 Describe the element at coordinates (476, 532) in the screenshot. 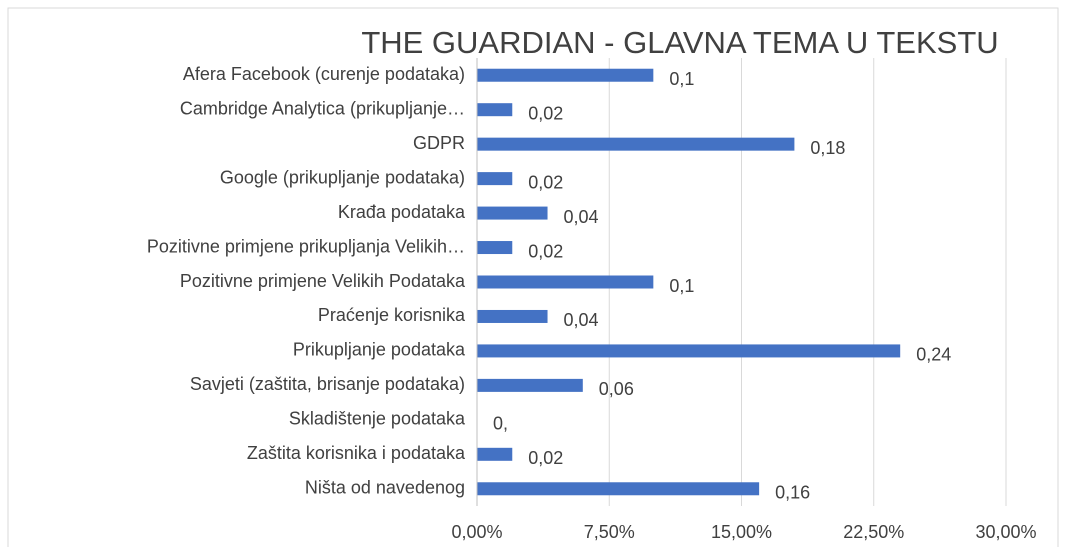

I see `x-tick-label: 0,00%` at that location.